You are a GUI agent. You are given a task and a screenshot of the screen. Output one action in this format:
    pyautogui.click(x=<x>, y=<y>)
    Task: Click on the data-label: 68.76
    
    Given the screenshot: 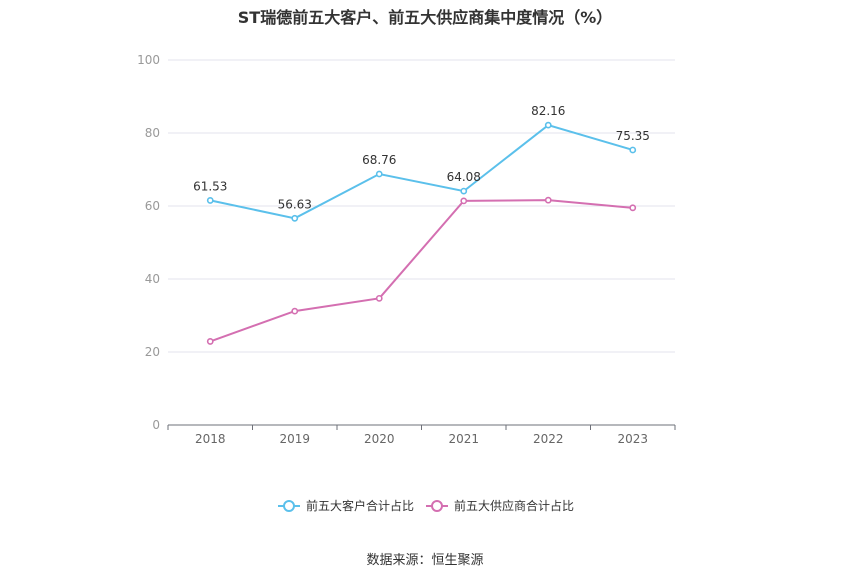 What is the action you would take?
    pyautogui.click(x=379, y=160)
    